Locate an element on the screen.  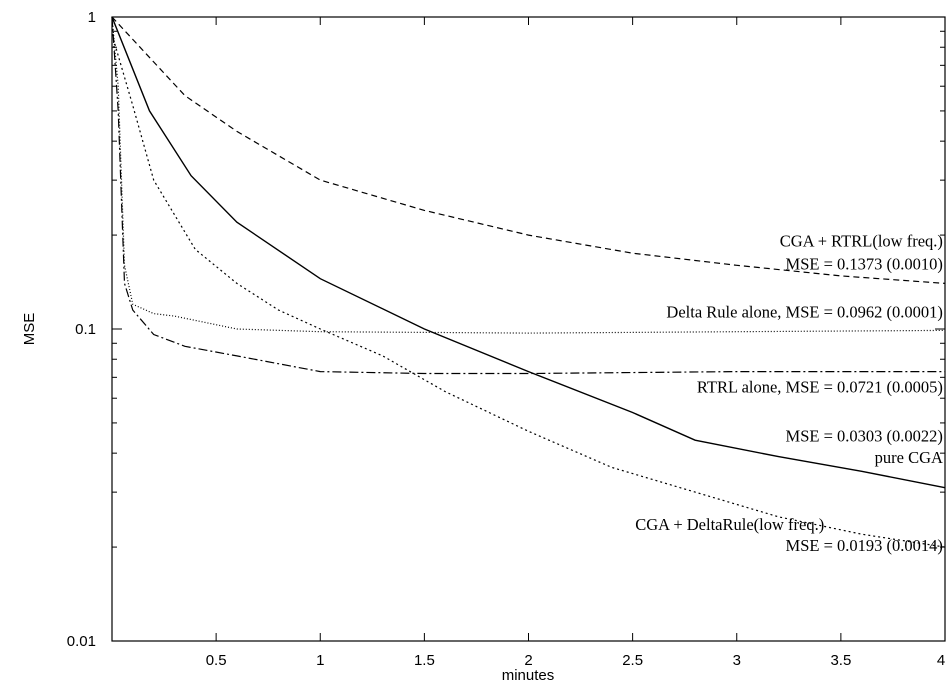
x-tick-label: 2.5 is located at coordinates (632, 660).